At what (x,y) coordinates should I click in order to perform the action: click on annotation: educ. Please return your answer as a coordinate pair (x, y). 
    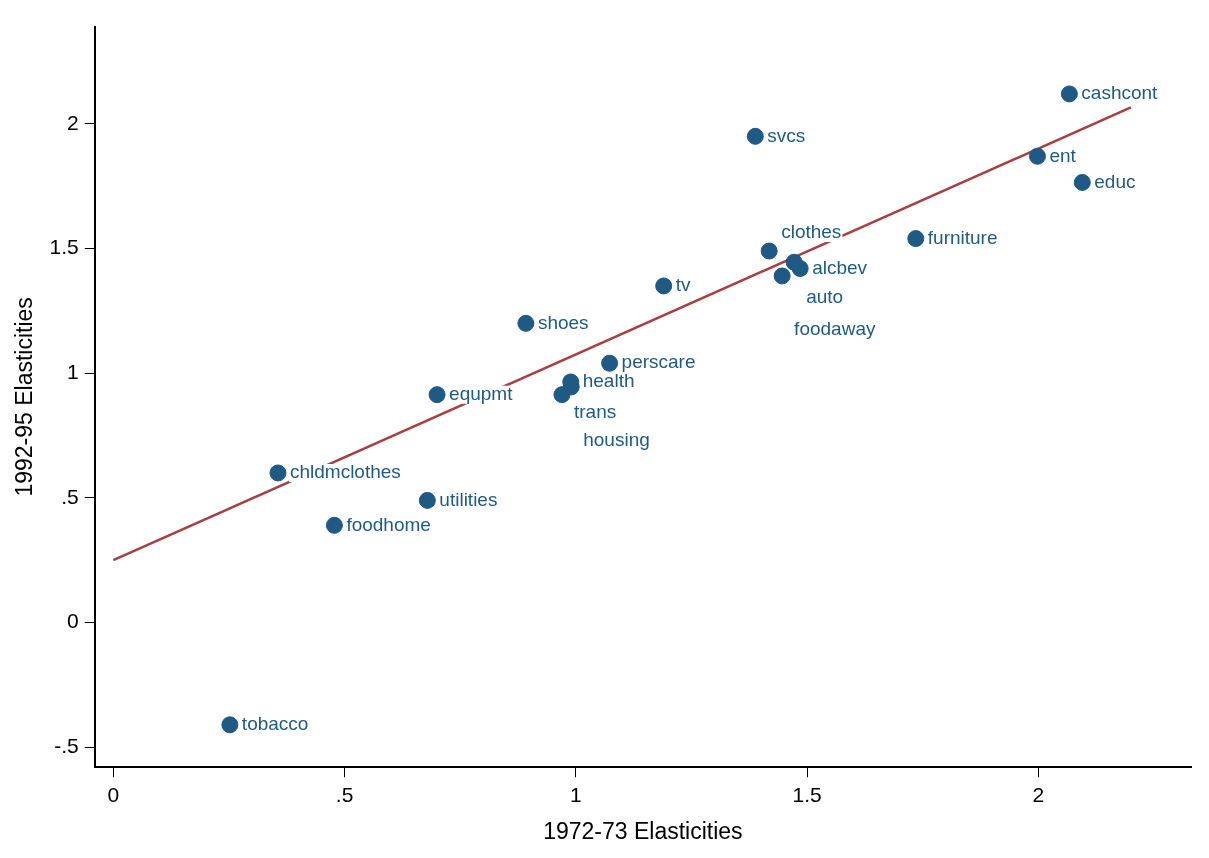
    Looking at the image, I should click on (1115, 181).